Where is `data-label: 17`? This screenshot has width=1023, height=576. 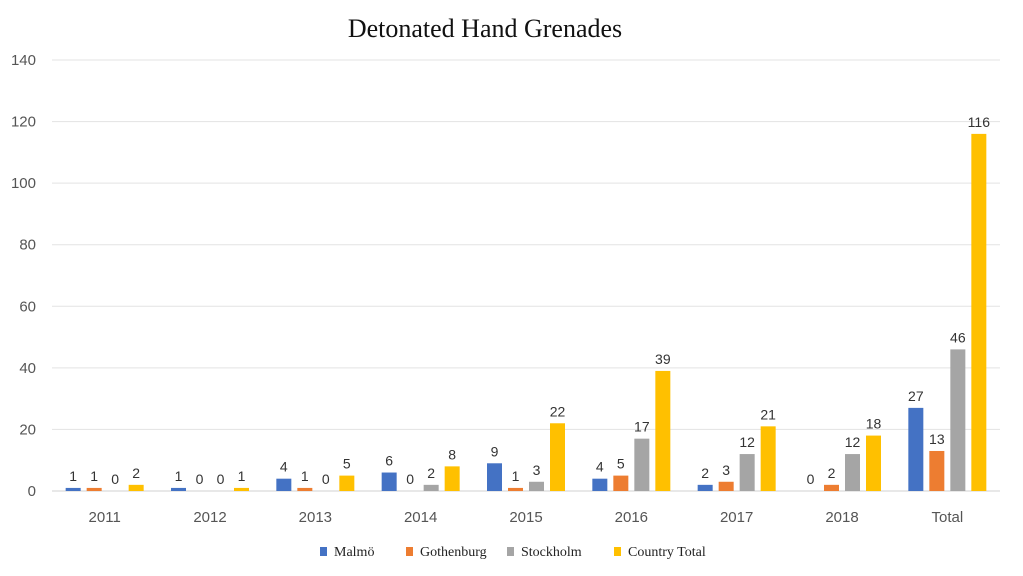
data-label: 17 is located at coordinates (642, 427).